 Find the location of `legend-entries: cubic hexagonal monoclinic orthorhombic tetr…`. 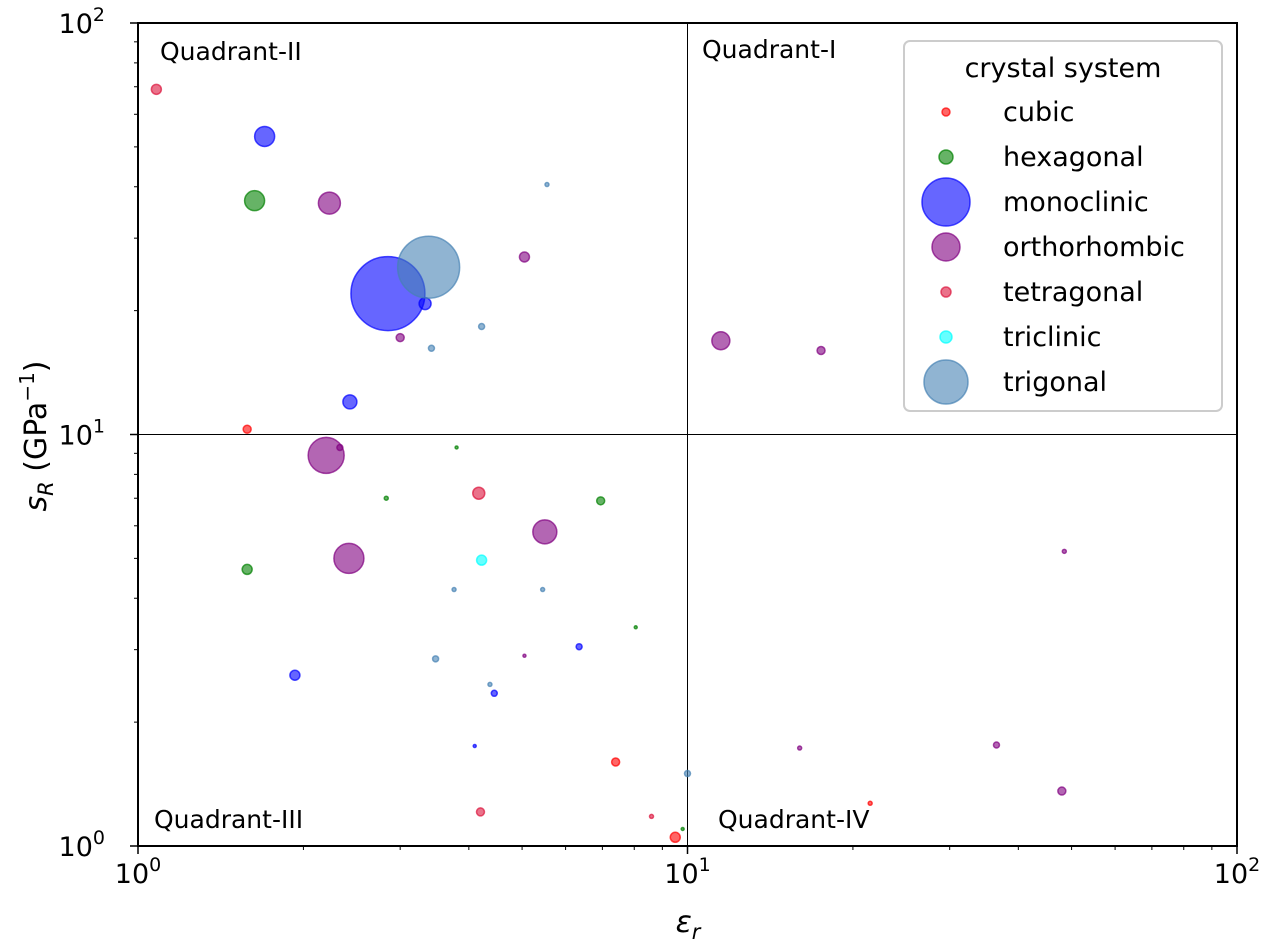

legend-entries: cubic hexagonal monoclinic orthorhombic tetr… is located at coordinates (1053, 251).